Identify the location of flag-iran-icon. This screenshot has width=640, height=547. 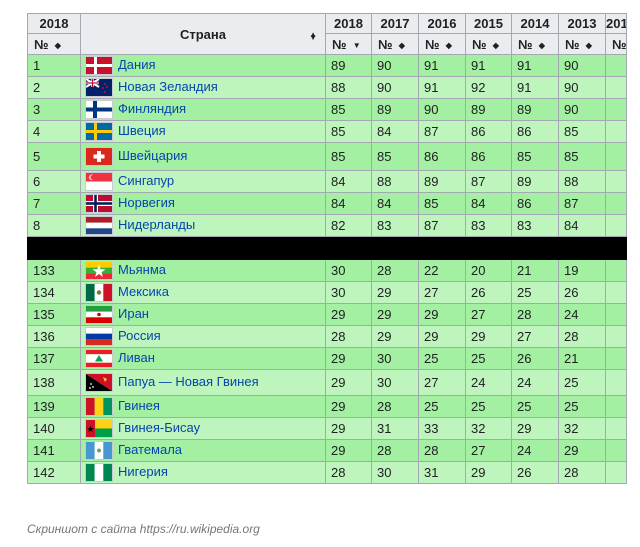
(99, 315).